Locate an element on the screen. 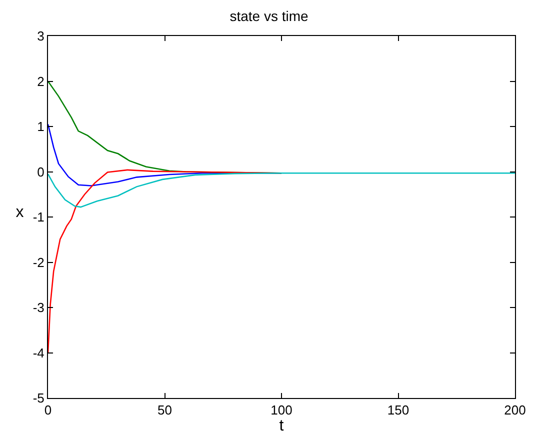 Image resolution: width=538 pixels, height=443 pixels. x-axis-title: t is located at coordinates (281, 426).